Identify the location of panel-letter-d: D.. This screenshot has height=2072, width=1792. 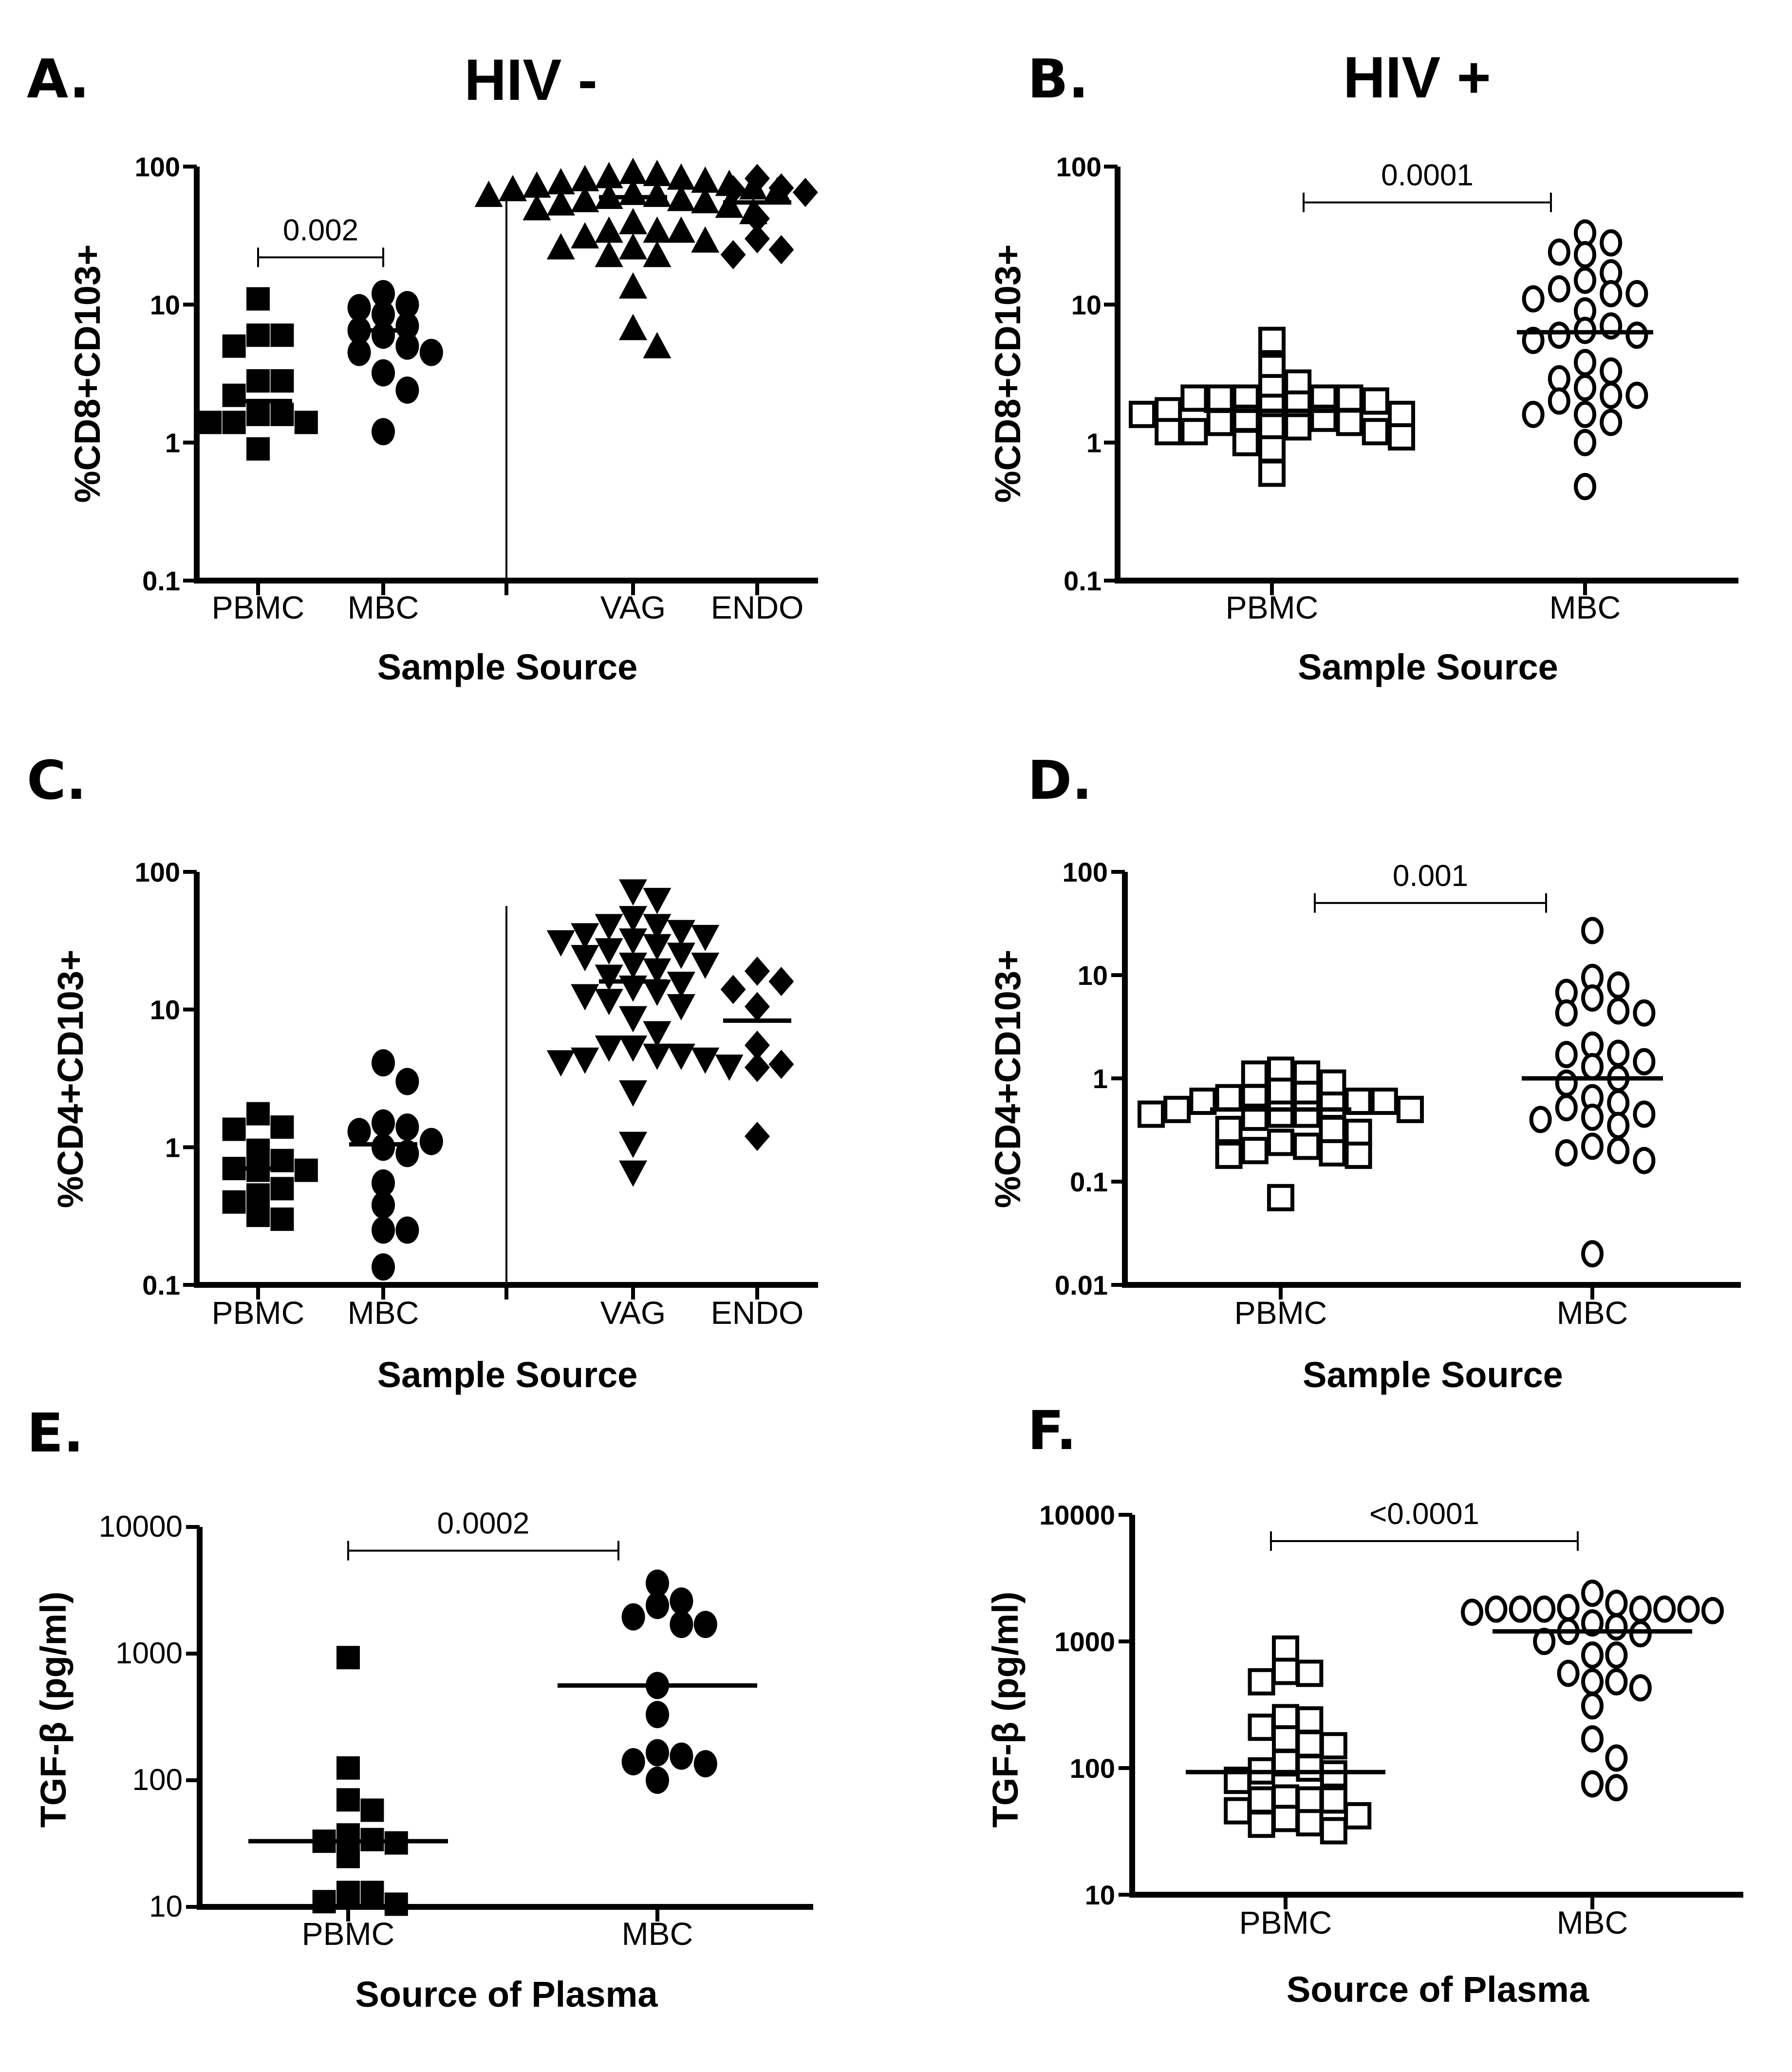
(1059, 780).